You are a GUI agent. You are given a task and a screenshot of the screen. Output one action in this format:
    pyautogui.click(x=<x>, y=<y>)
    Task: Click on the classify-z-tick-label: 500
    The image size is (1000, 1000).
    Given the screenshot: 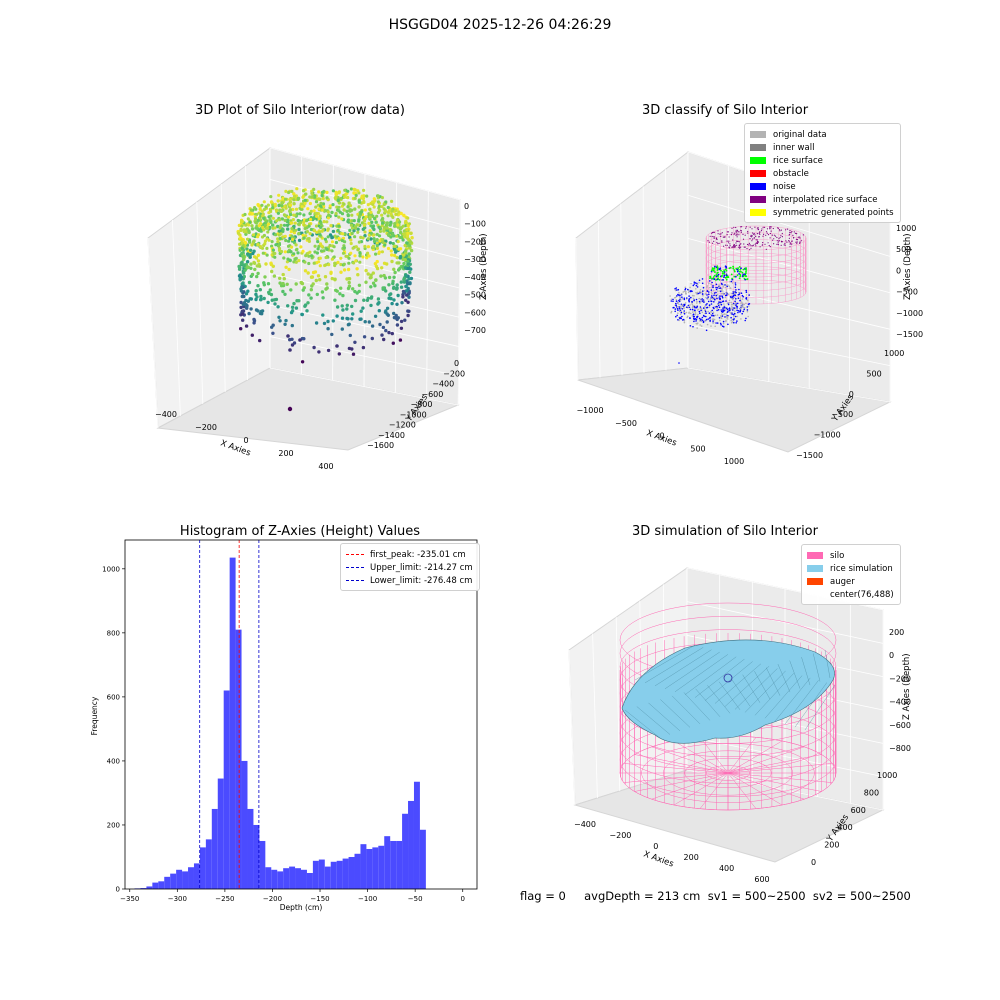 What is the action you would take?
    pyautogui.click(x=903, y=249)
    